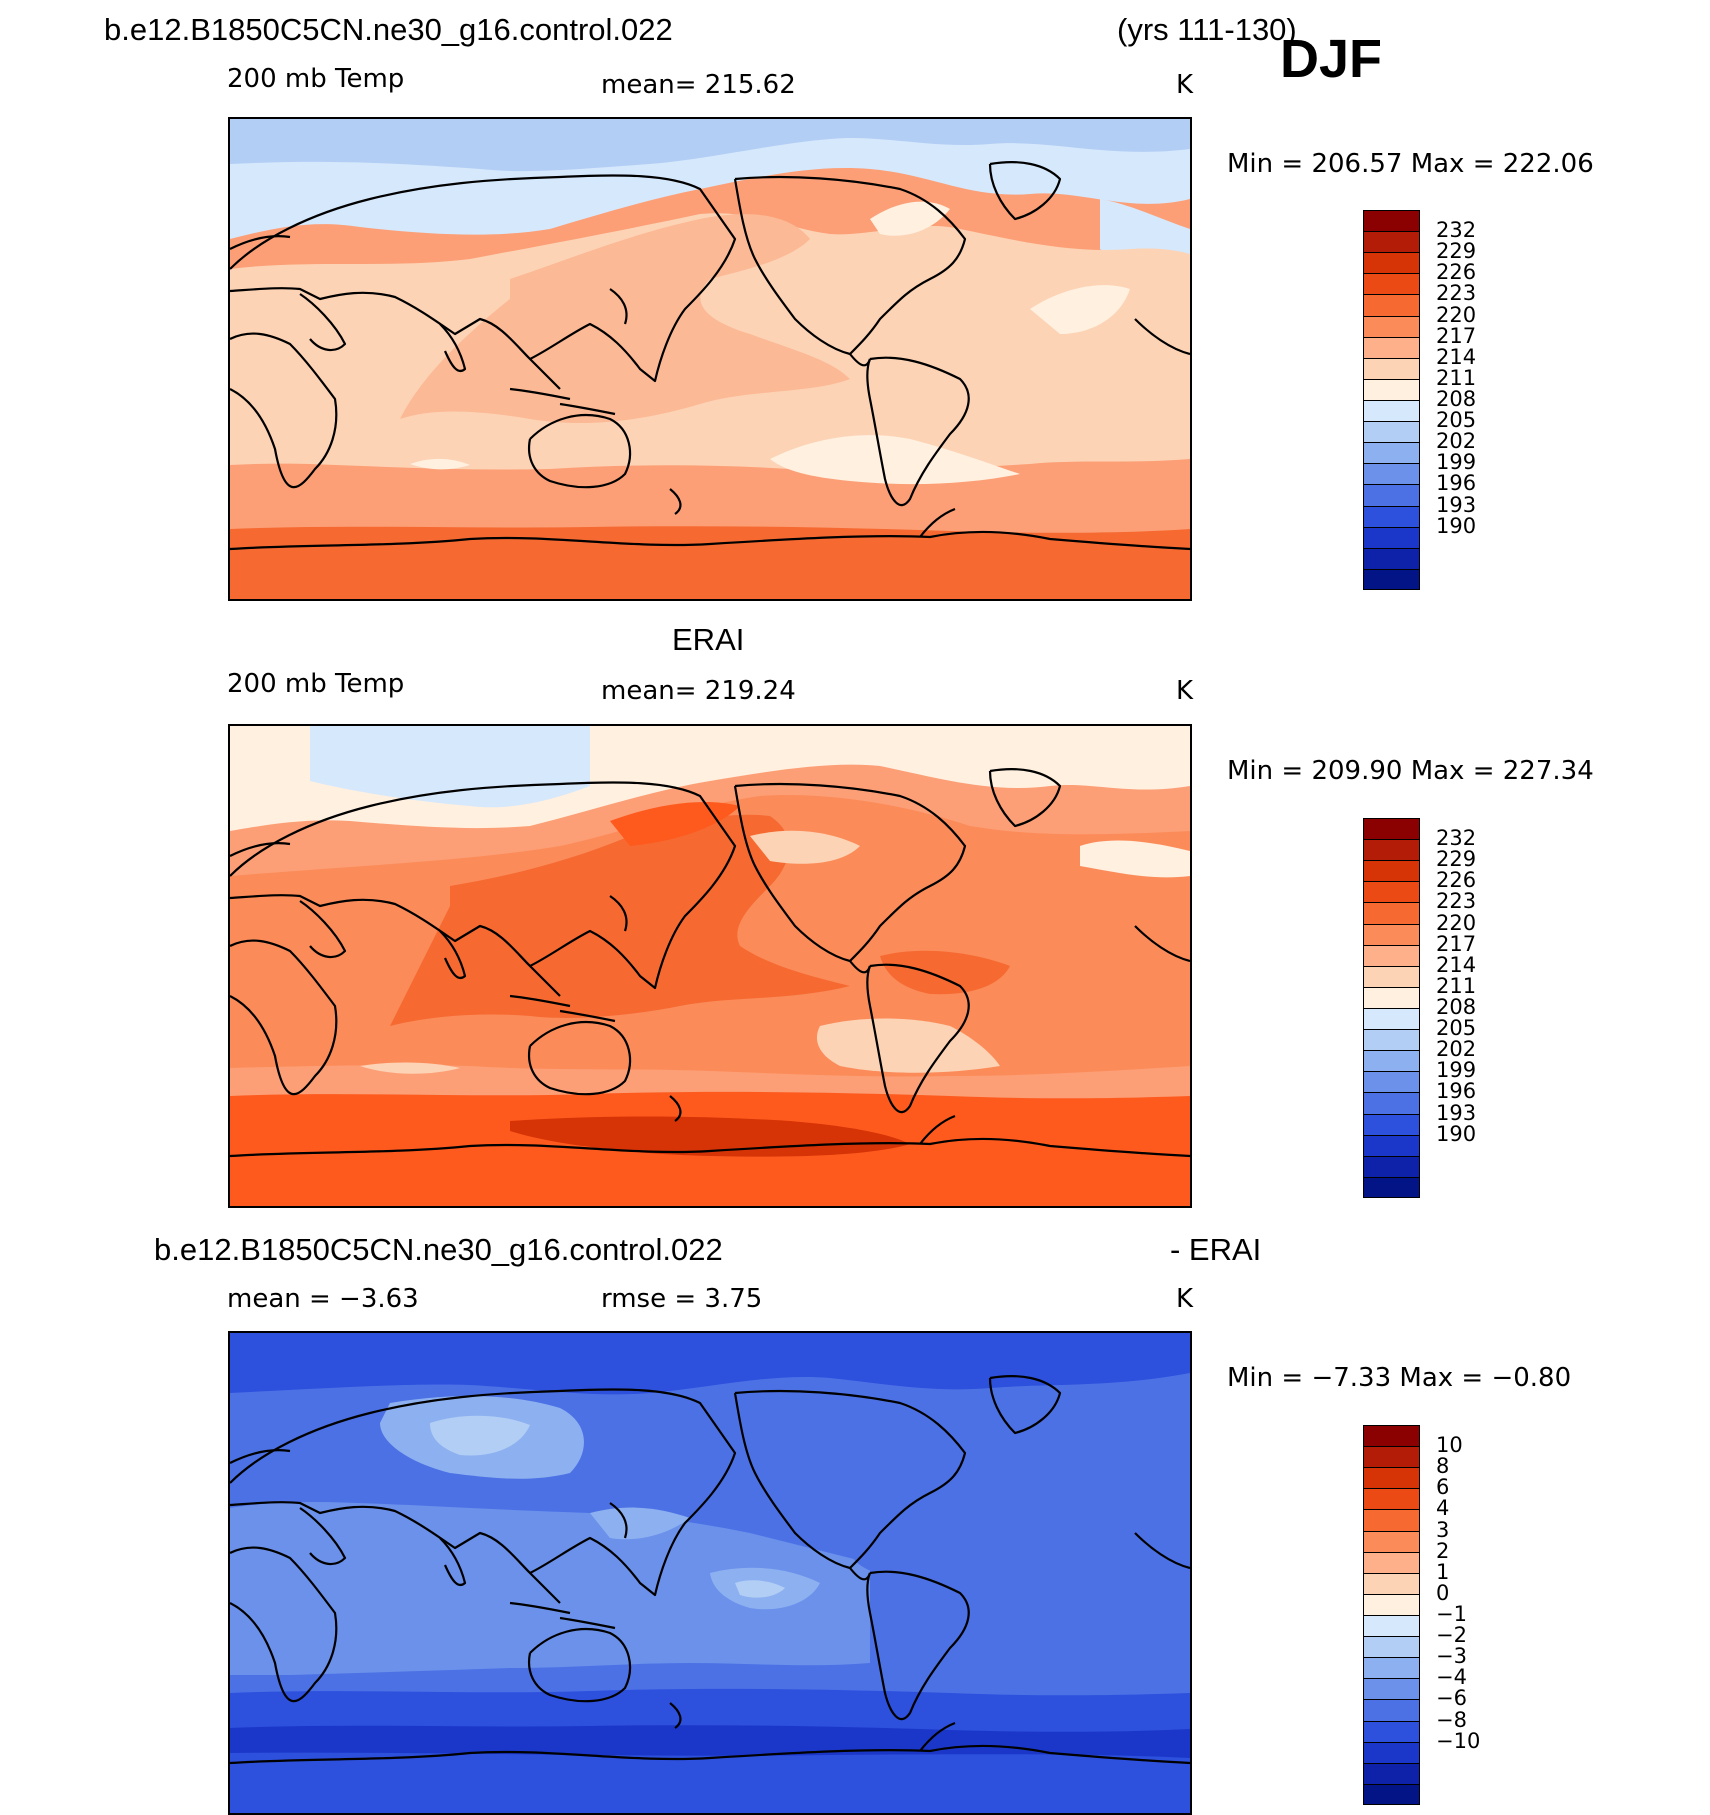  What do you see at coordinates (1443, 1508) in the screenshot?
I see `colorbar-label: 4` at bounding box center [1443, 1508].